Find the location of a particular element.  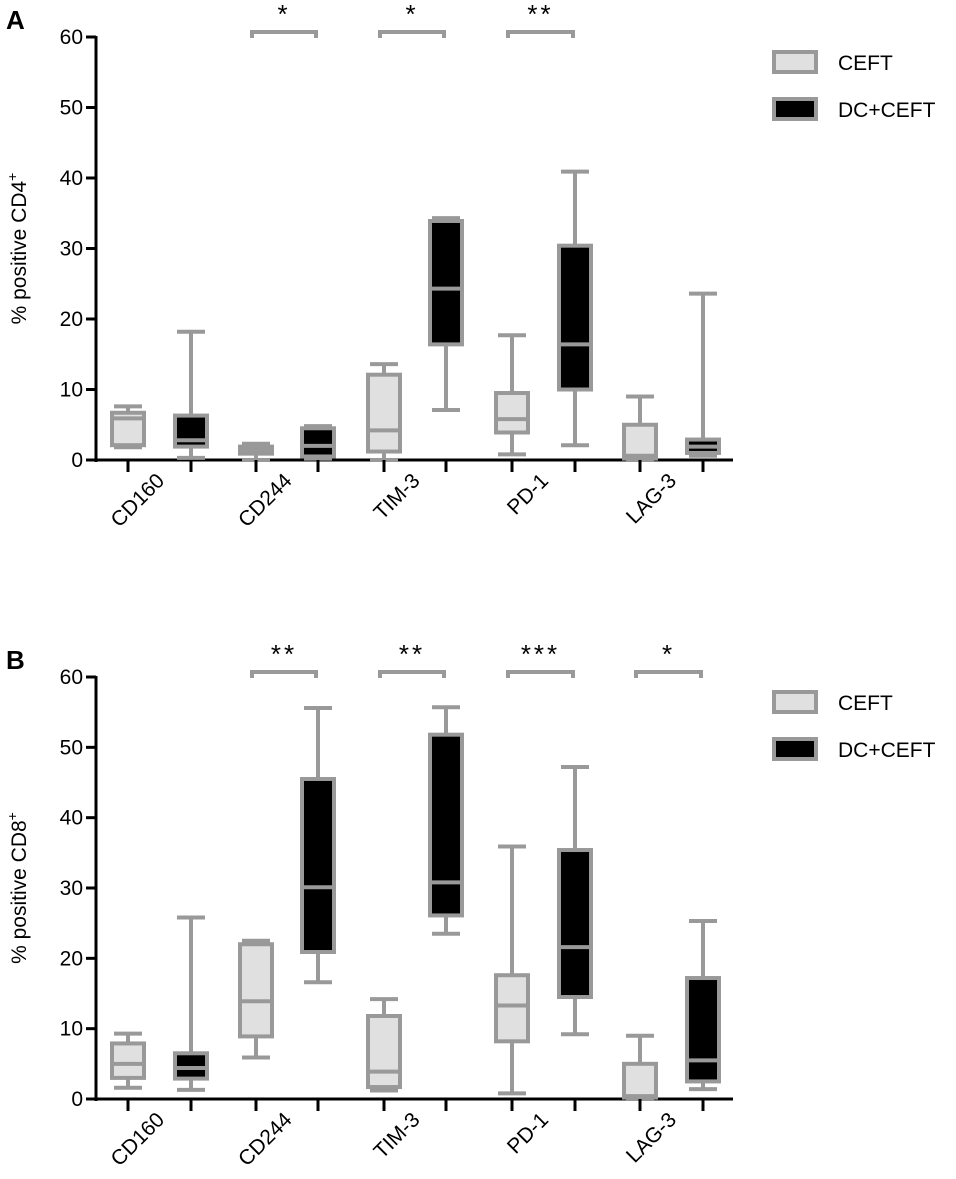

y-axis-label: % positive CD4+ is located at coordinates (17, 249).